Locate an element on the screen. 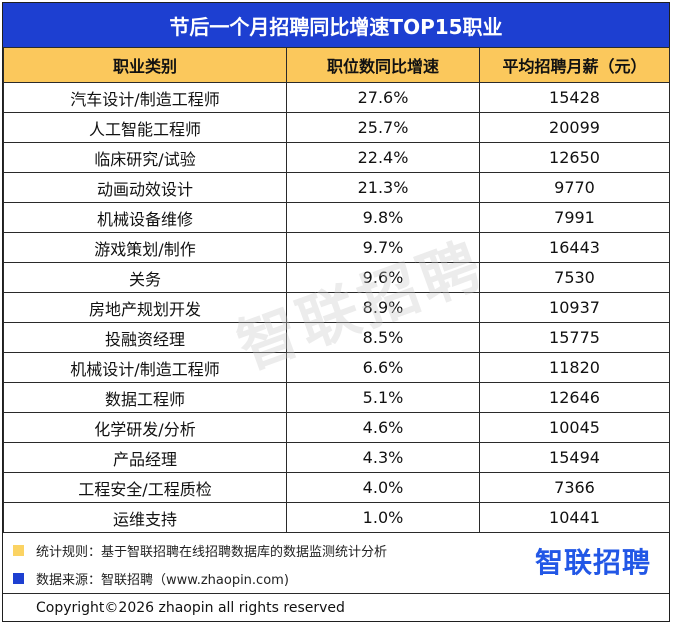  table-row: 游戏策划/制作 9.7% 16443 is located at coordinates (336, 247).